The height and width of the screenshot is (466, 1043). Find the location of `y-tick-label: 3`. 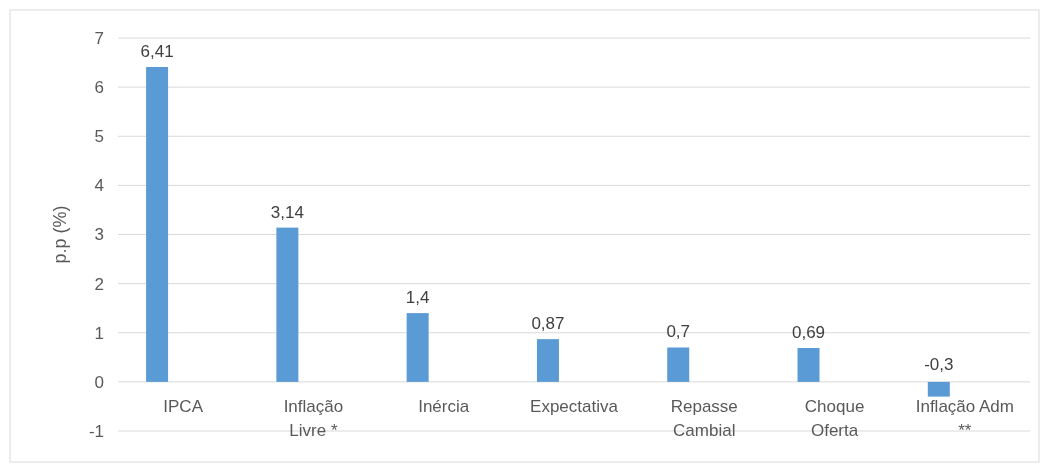

y-tick-label: 3 is located at coordinates (99, 235).